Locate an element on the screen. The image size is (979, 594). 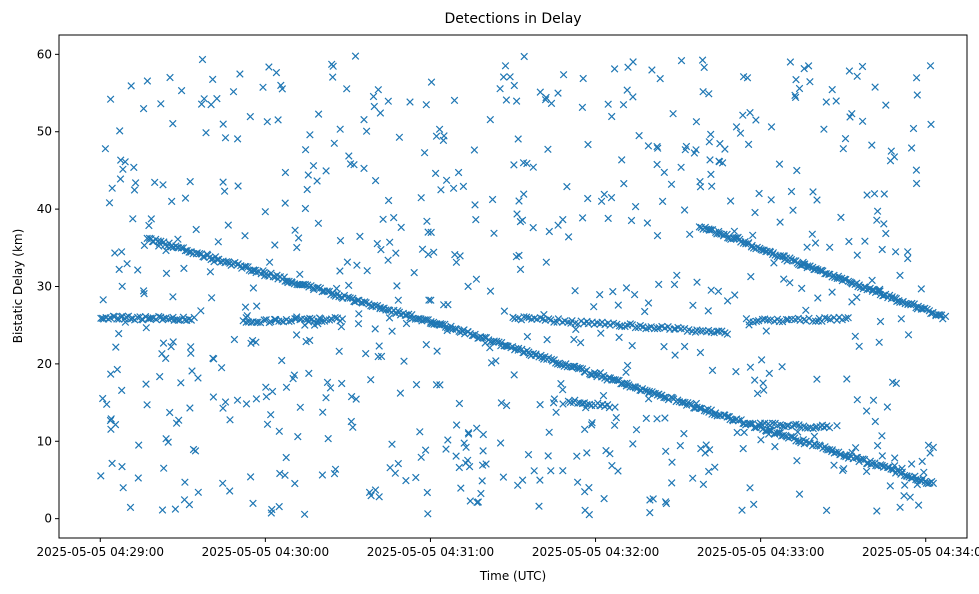
y-tick-label: 30 is located at coordinates (44, 287).